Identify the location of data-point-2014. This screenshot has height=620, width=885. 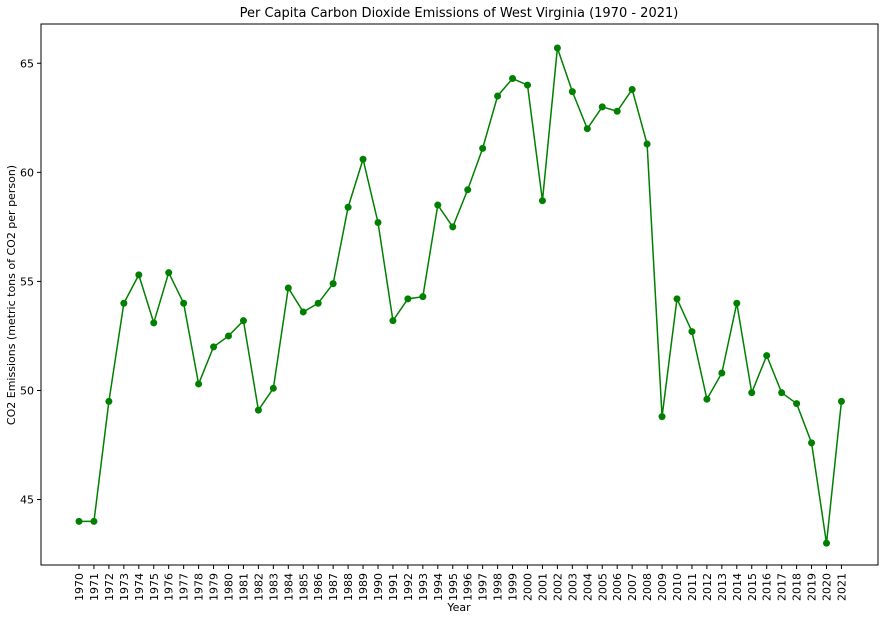
(737, 303).